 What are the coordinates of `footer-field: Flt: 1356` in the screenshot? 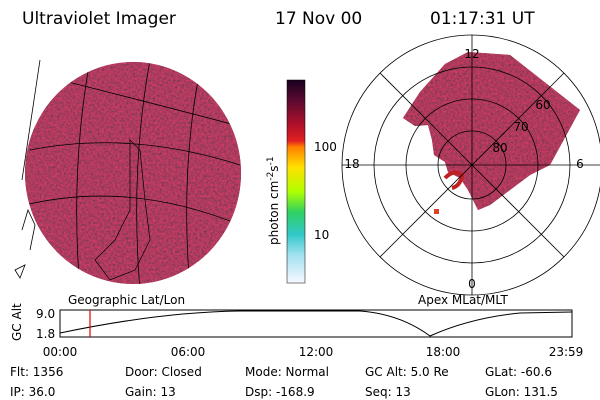 It's located at (36, 372).